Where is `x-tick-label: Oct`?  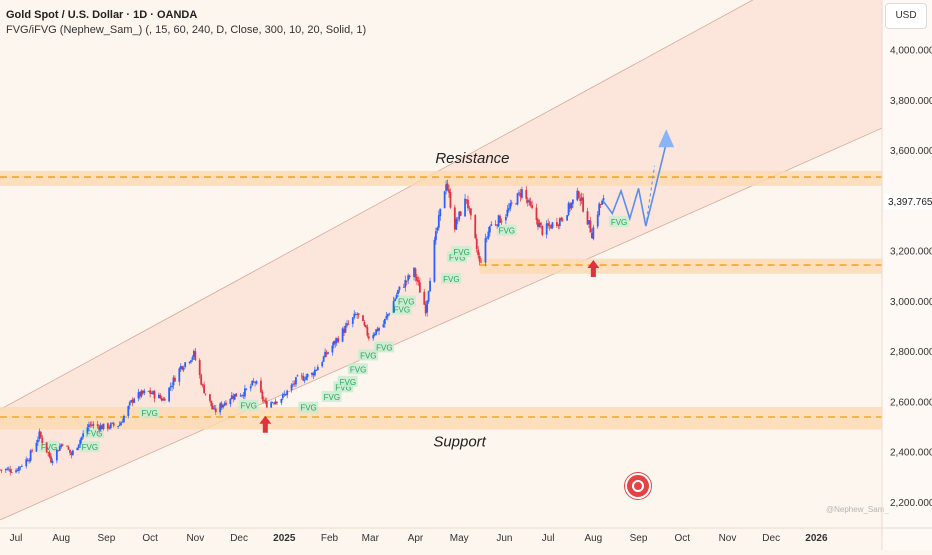
x-tick-label: Oct is located at coordinates (150, 538).